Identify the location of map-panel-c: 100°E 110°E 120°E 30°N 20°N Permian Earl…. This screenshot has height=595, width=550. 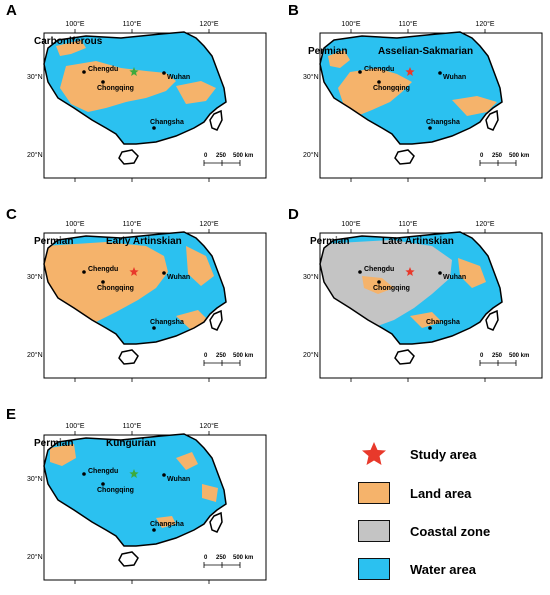
(147, 301).